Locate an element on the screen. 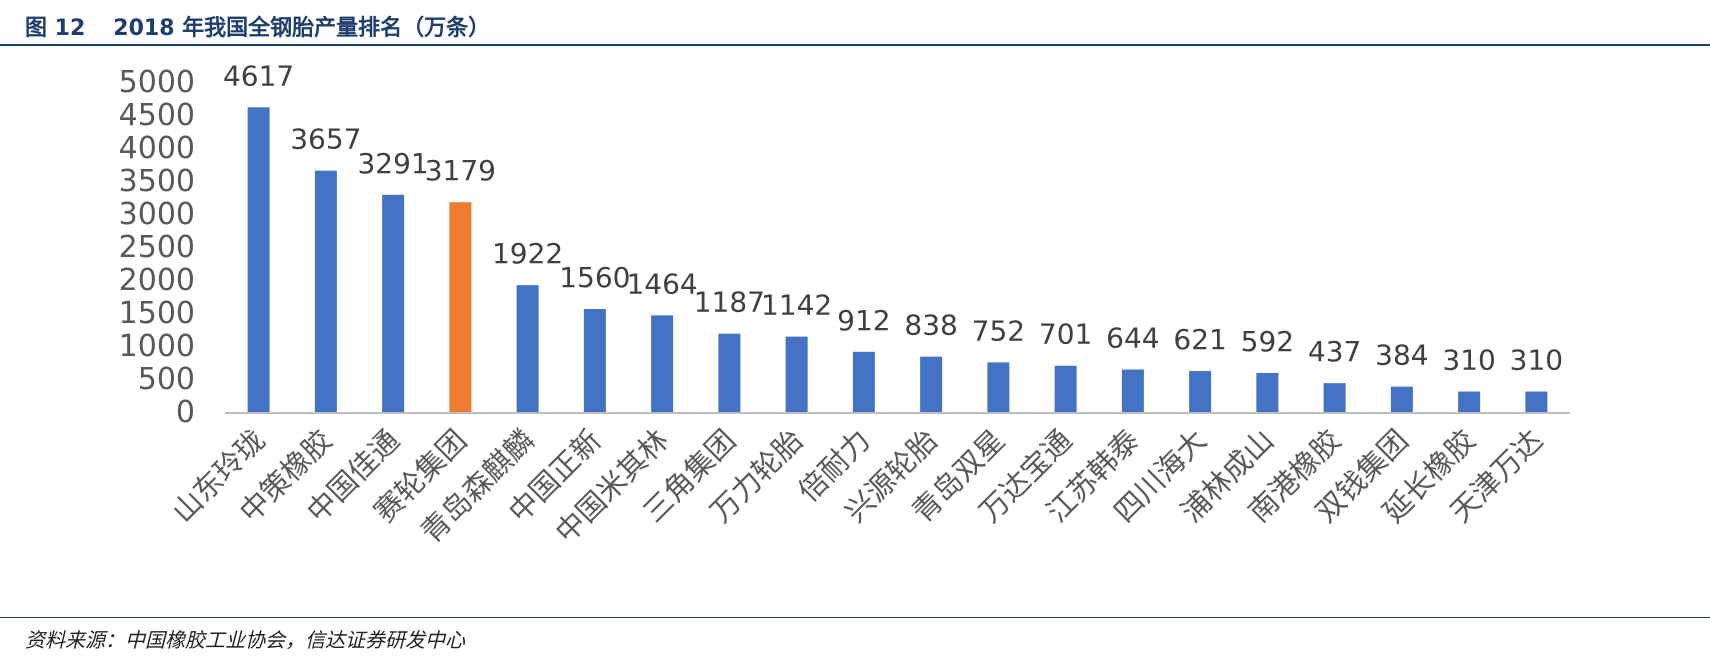  source-note: 资料来源：中国橡胶工业协会，信达证券研发中心 is located at coordinates (245, 640).